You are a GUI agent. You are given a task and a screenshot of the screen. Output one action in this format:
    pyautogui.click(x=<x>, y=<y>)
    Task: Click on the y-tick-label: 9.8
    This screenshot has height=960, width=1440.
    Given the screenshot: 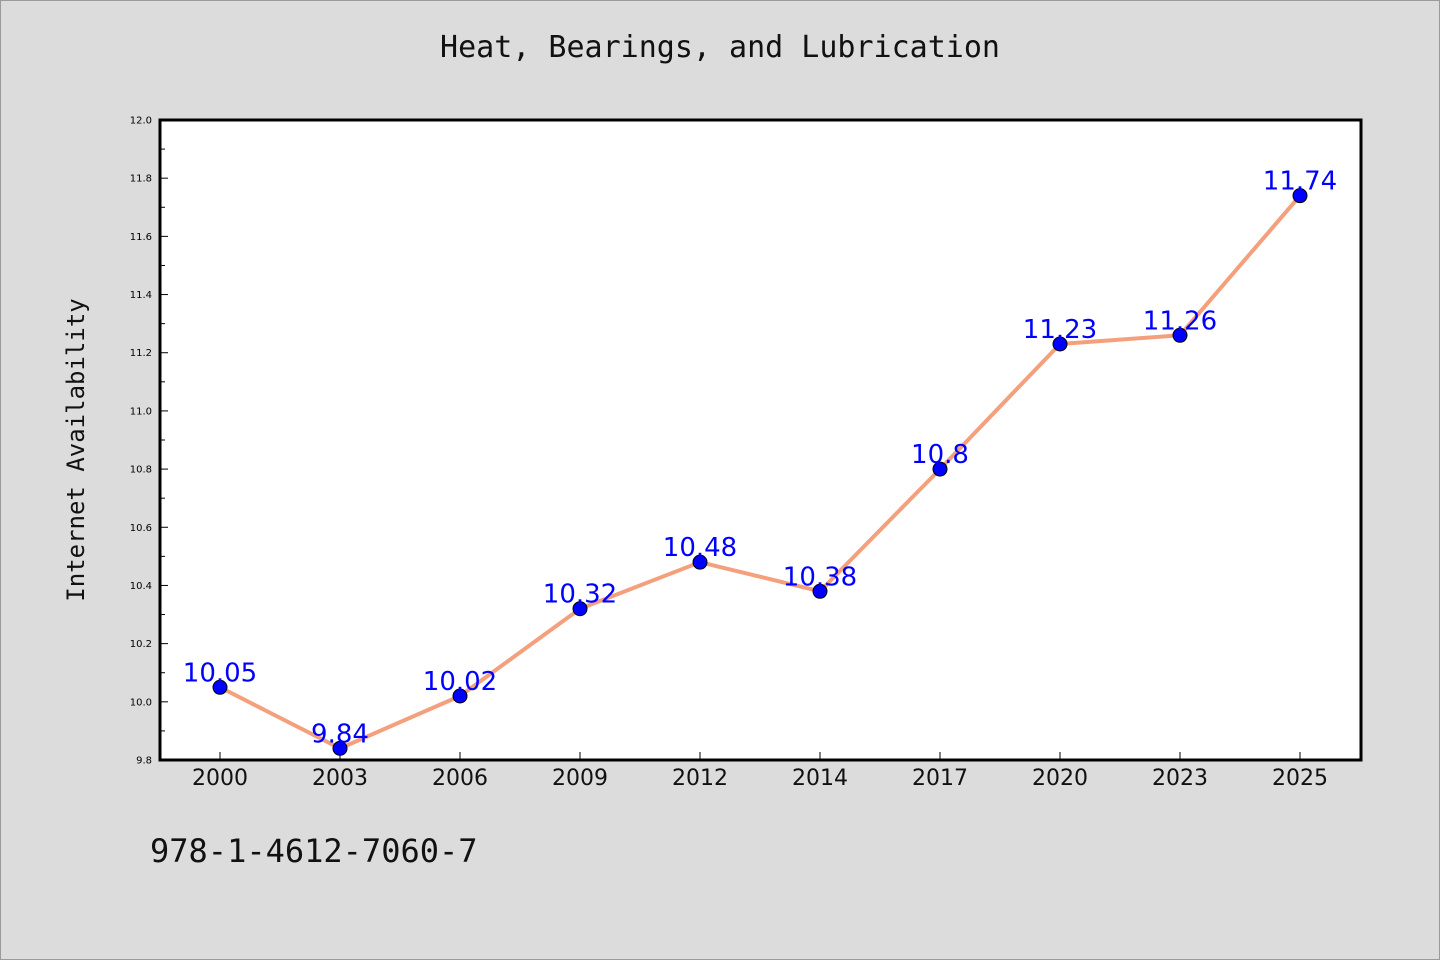 What is the action you would take?
    pyautogui.click(x=144, y=761)
    